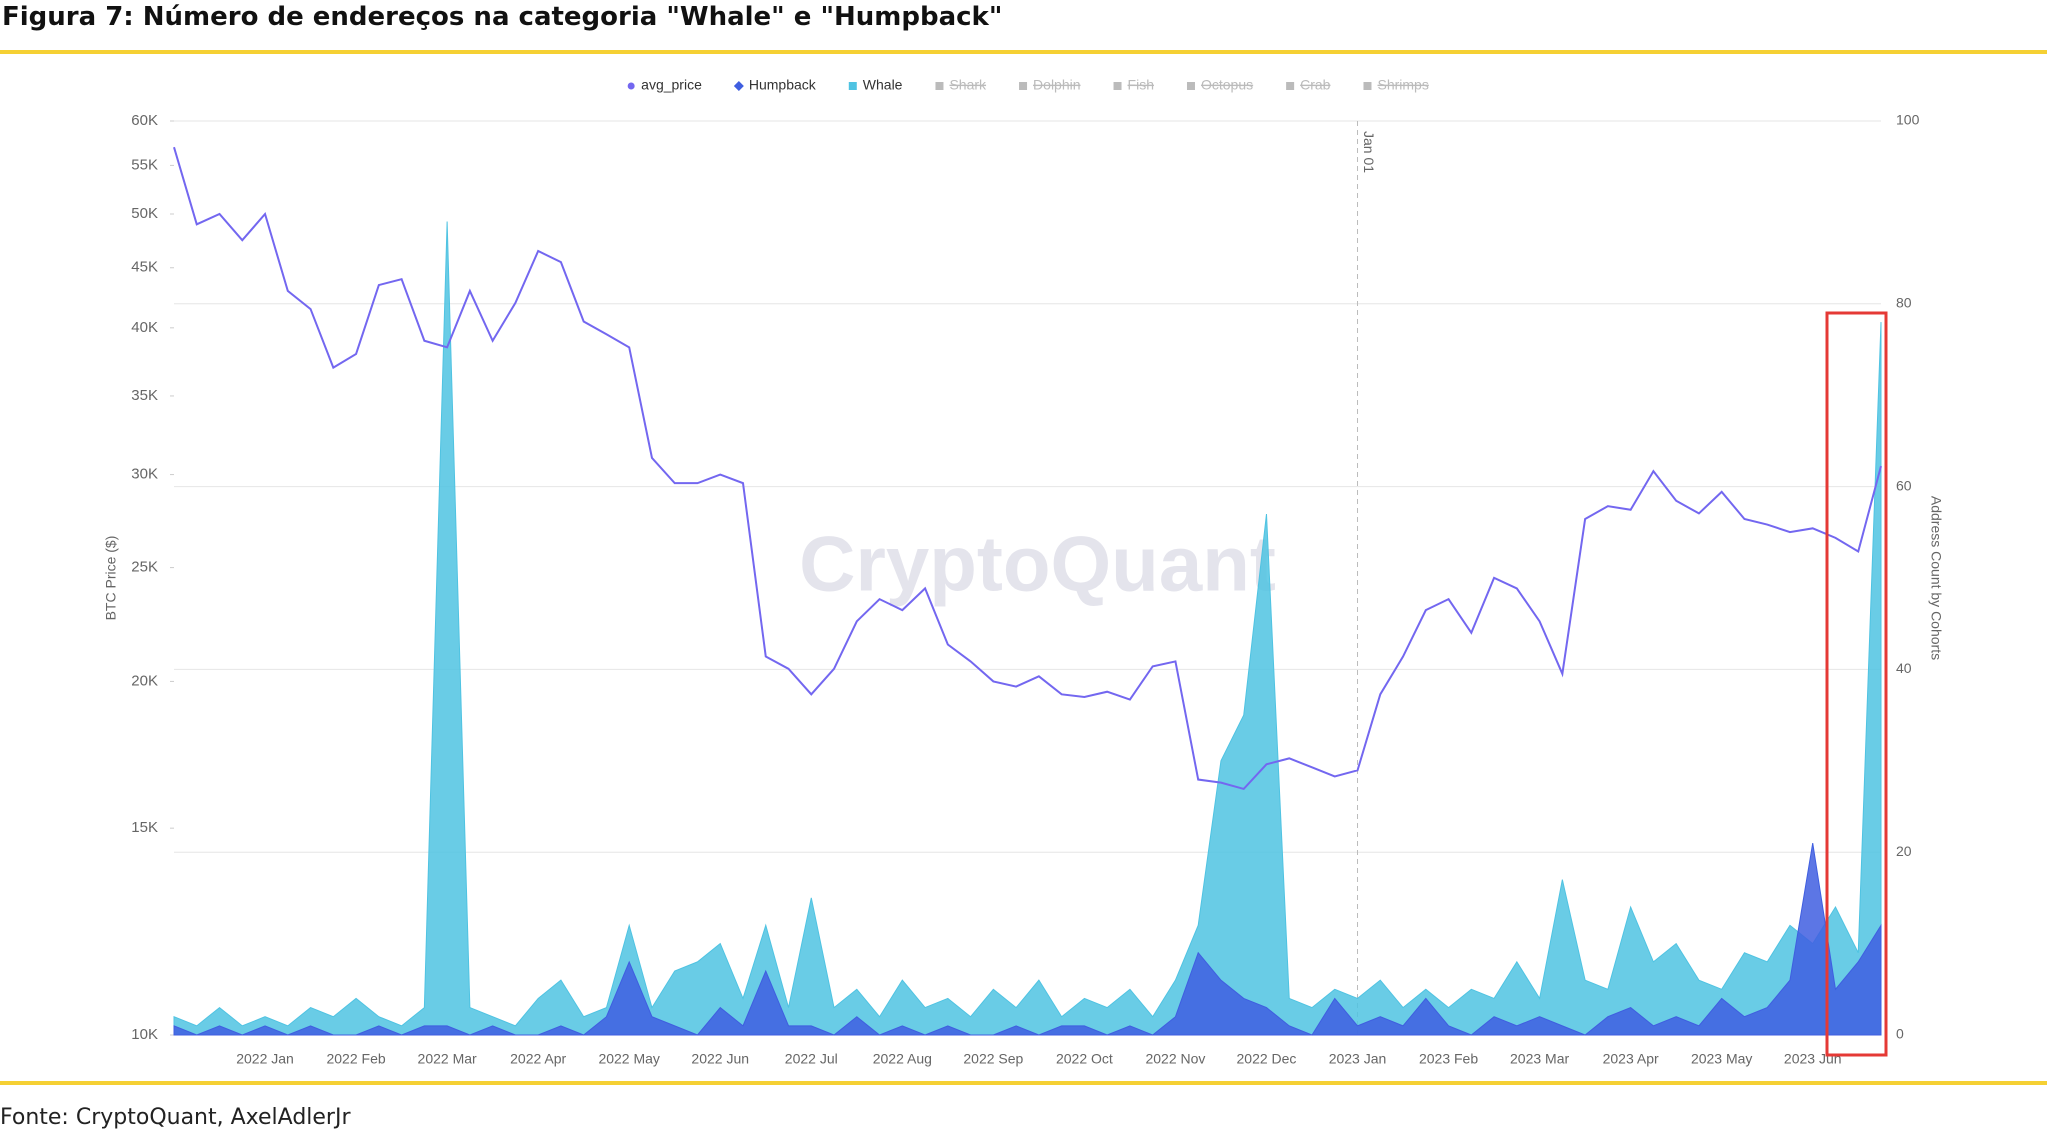 This screenshot has width=2047, height=1139. I want to click on y-tick-label: 10K, so click(144, 1034).